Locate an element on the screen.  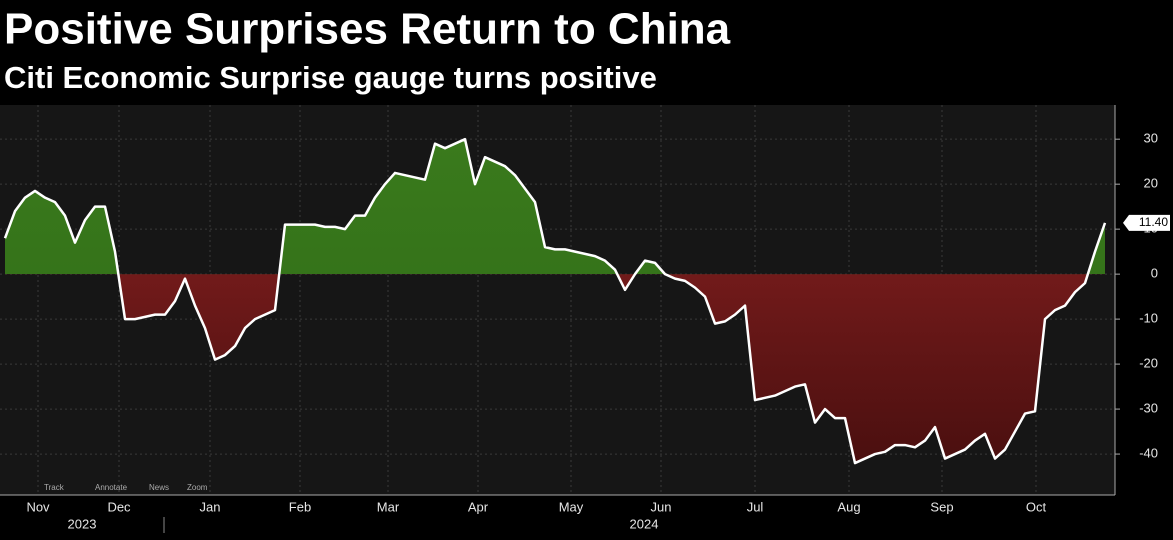
x-tick-label: Dec is located at coordinates (119, 506).